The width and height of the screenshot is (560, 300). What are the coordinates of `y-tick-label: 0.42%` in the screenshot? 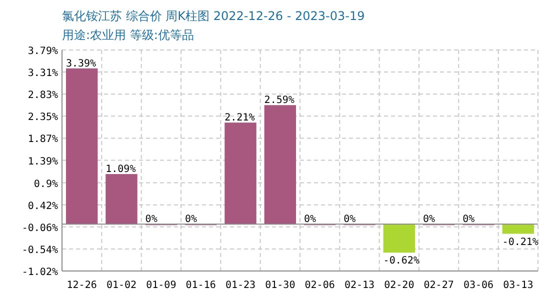 It's located at (43, 206).